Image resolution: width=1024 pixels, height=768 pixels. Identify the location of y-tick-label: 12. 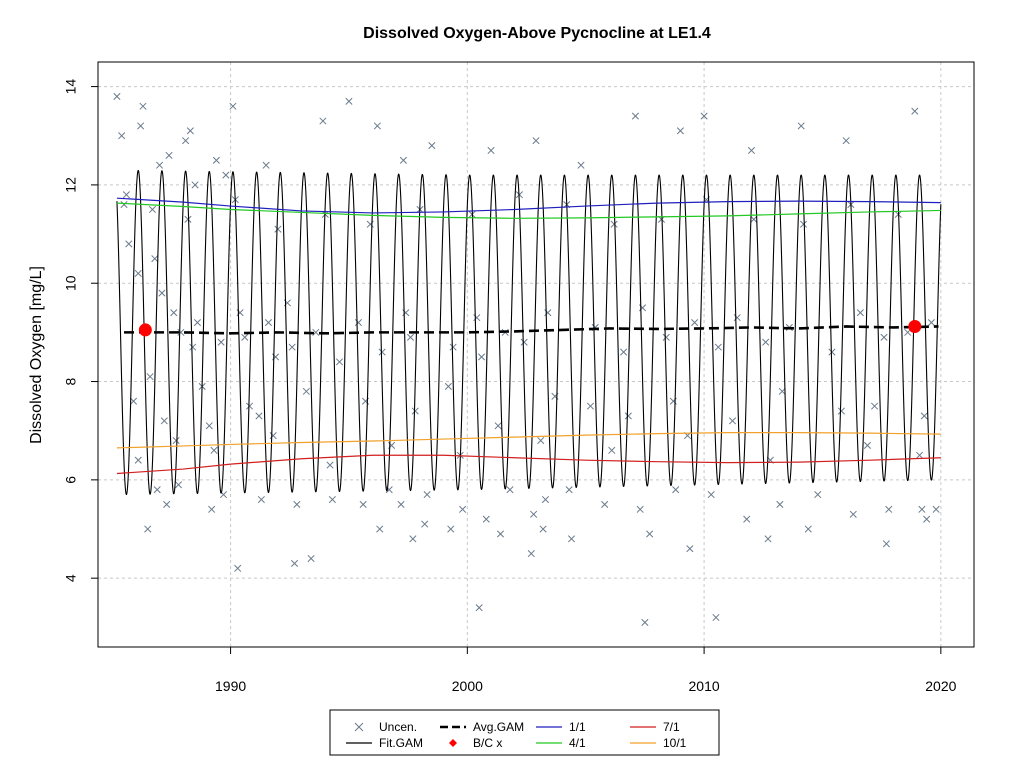
(71, 185).